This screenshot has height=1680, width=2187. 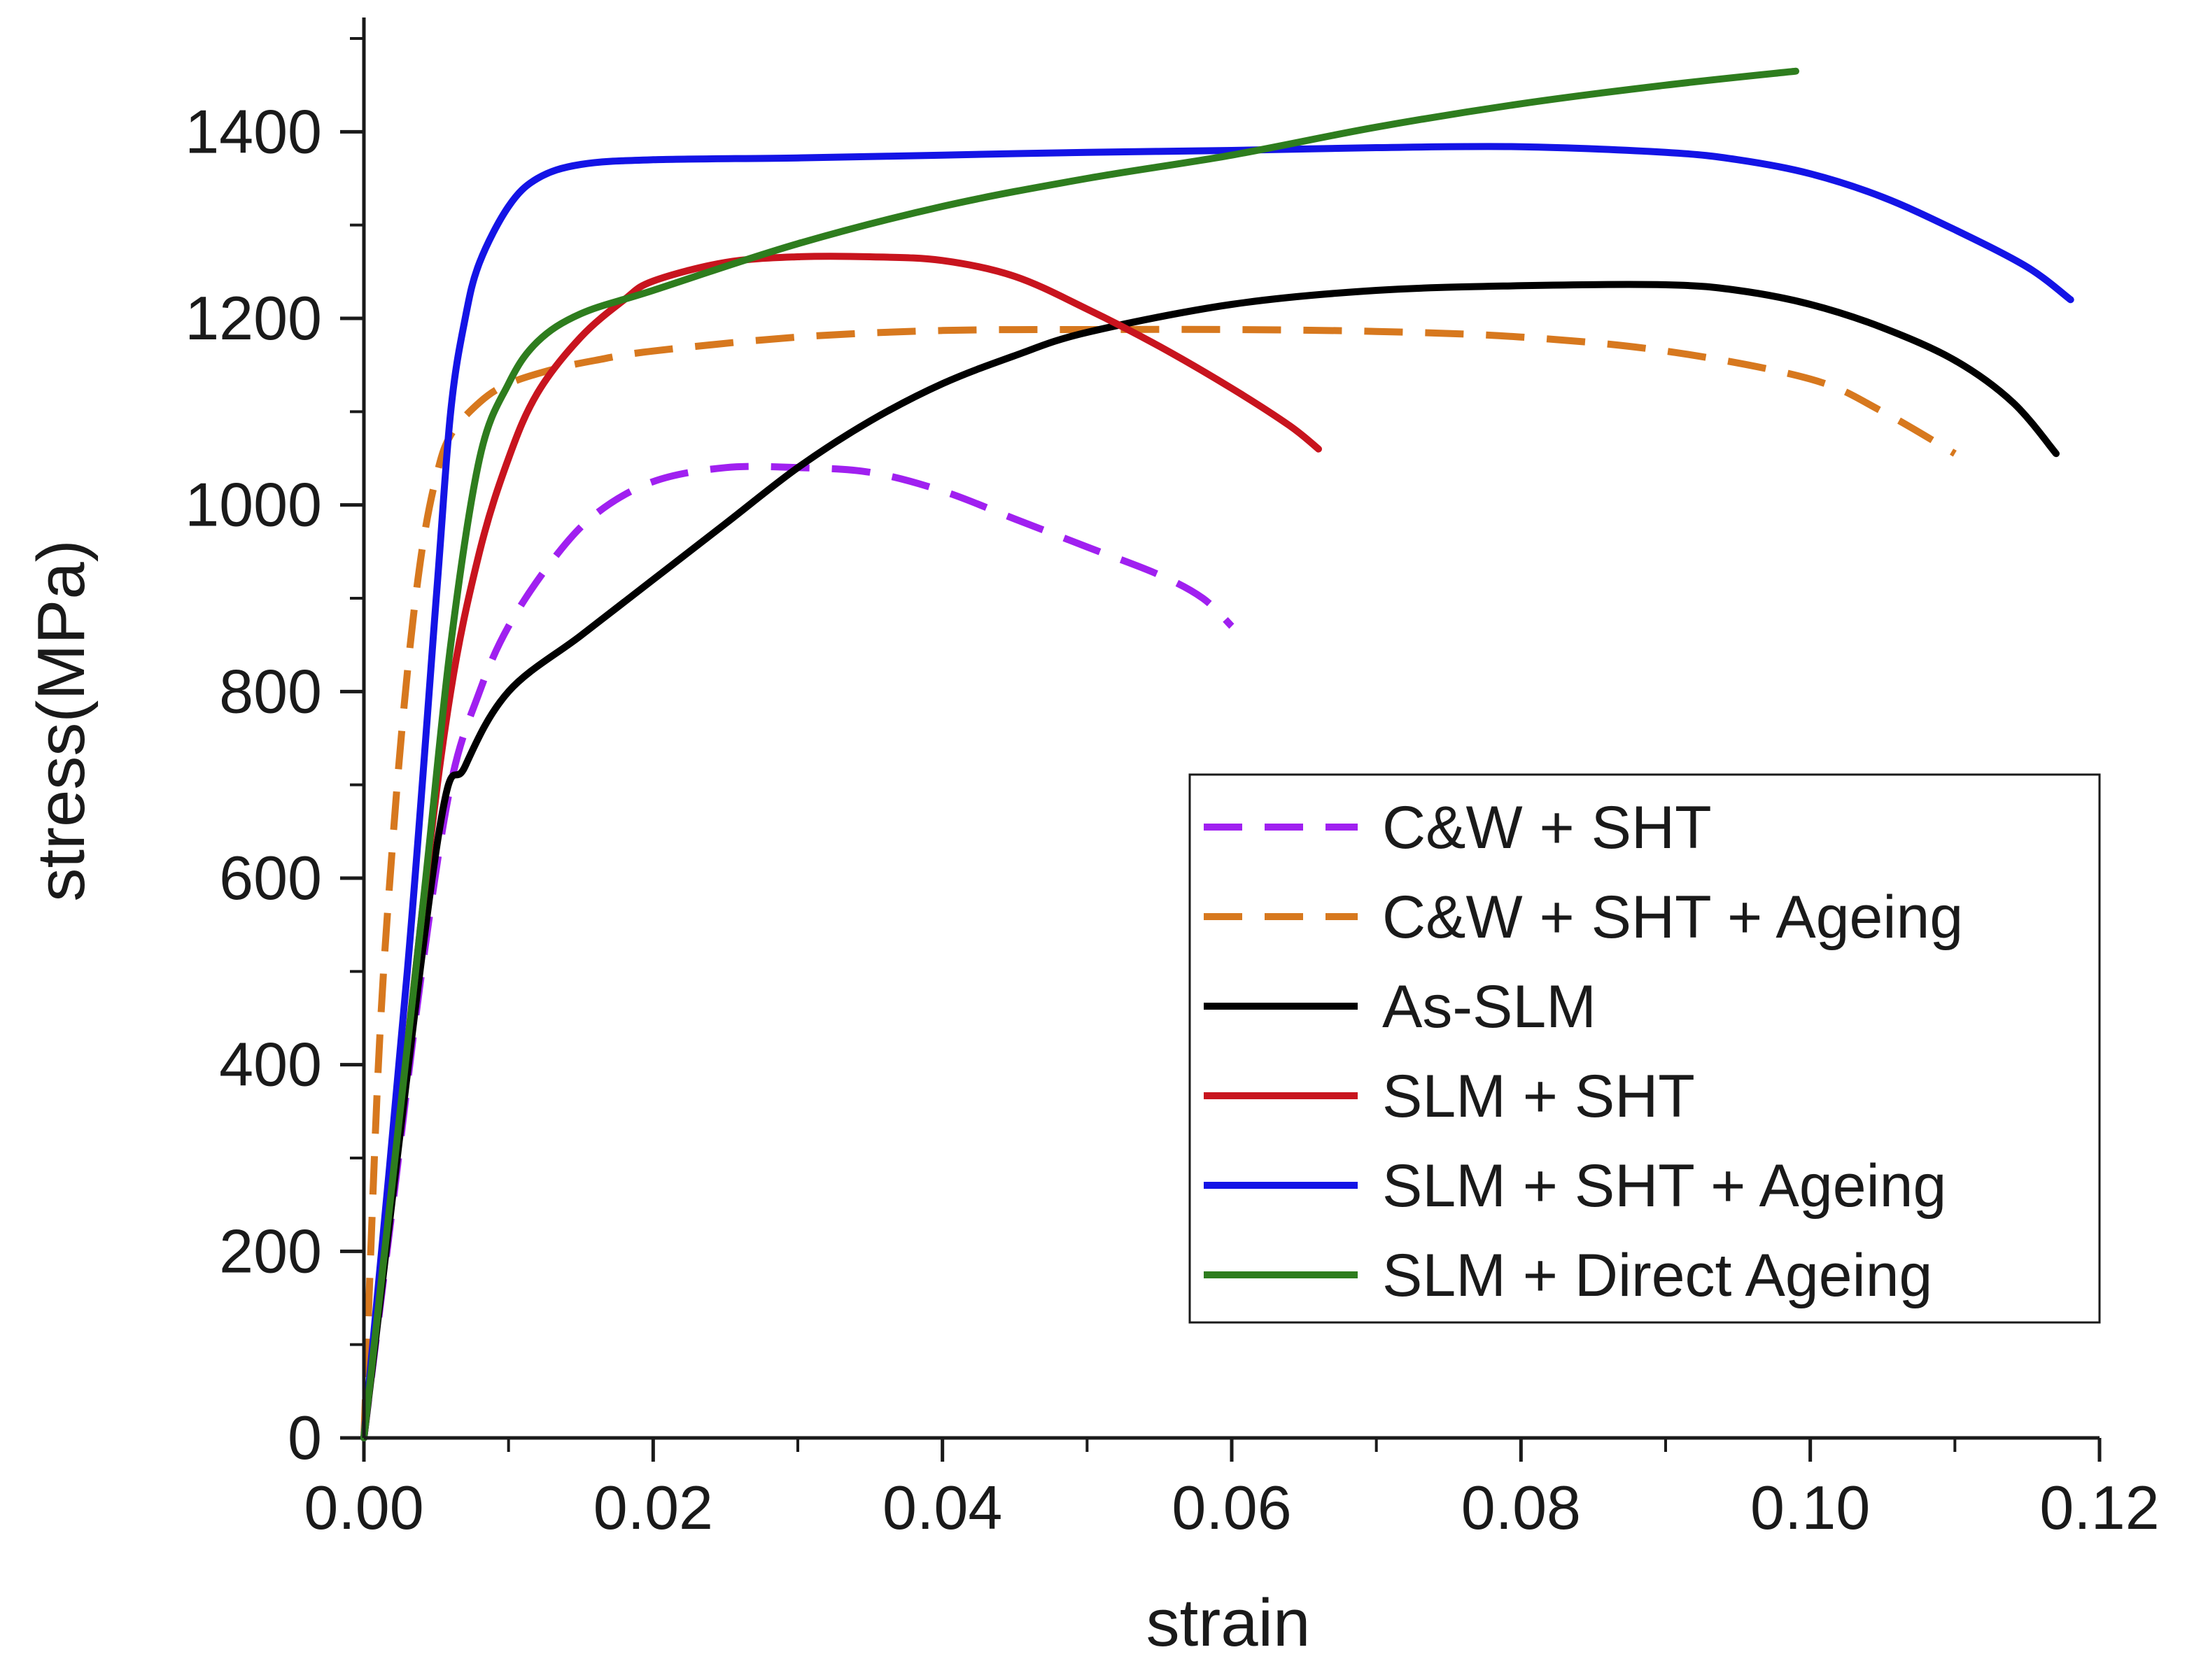 I want to click on y-tick-label: 1400, so click(x=254, y=131).